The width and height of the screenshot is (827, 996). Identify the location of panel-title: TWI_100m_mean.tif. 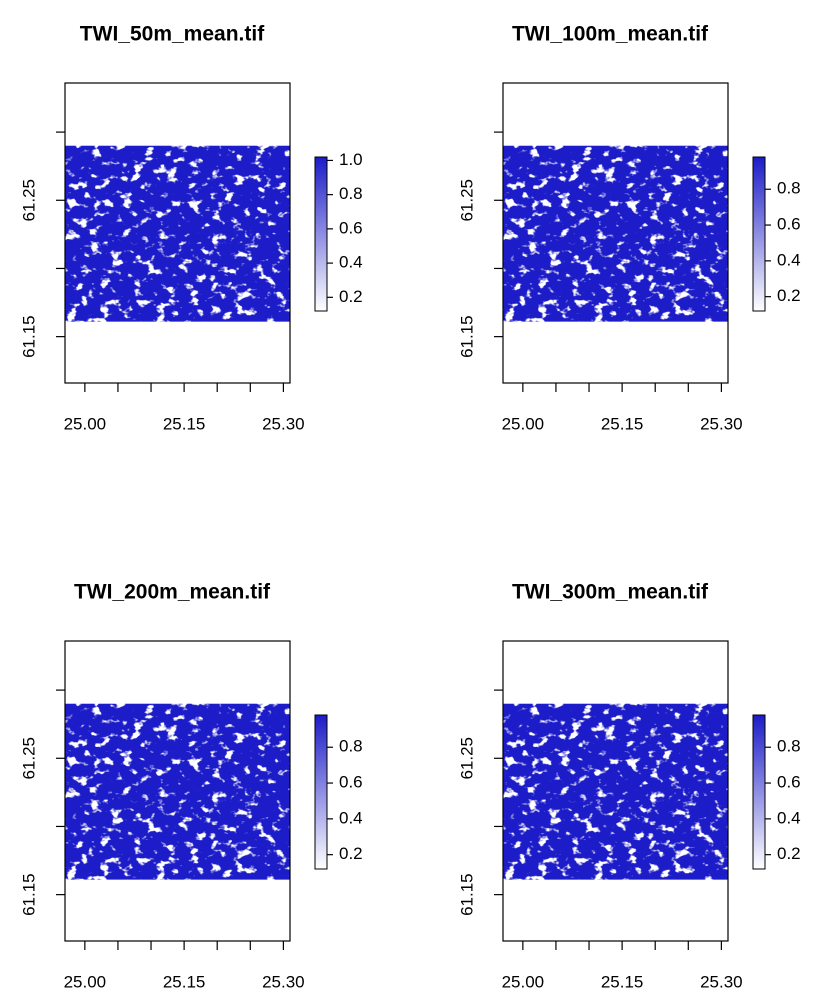
(610, 34).